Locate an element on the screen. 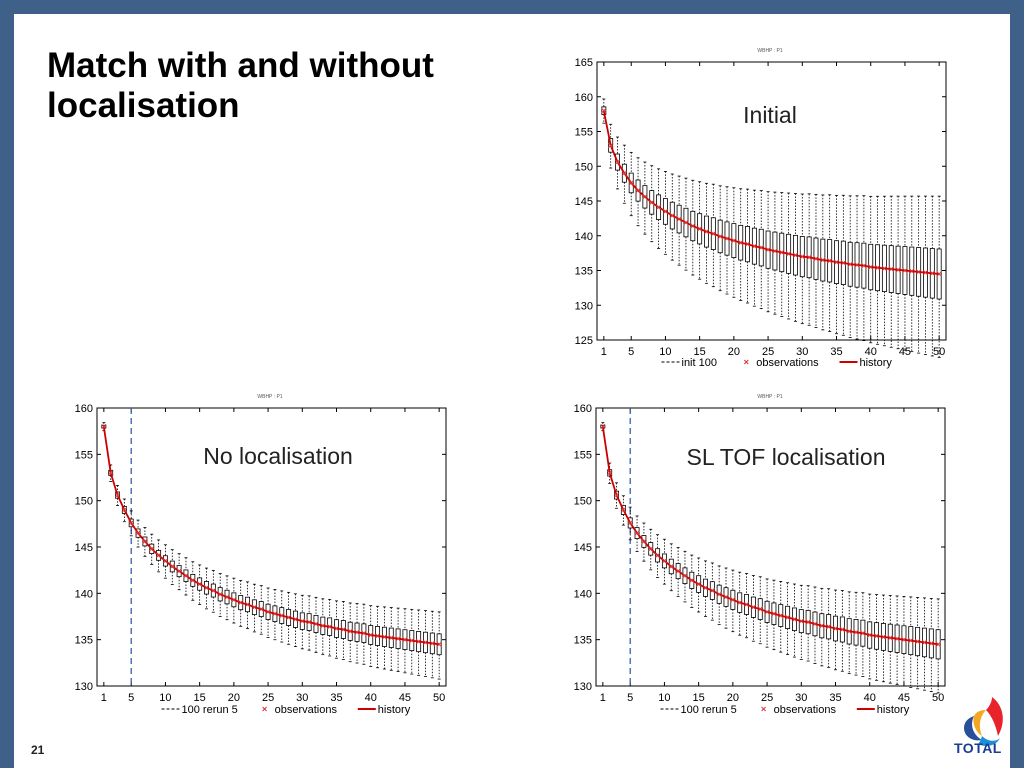  x-tick-label: 15 is located at coordinates (699, 698).